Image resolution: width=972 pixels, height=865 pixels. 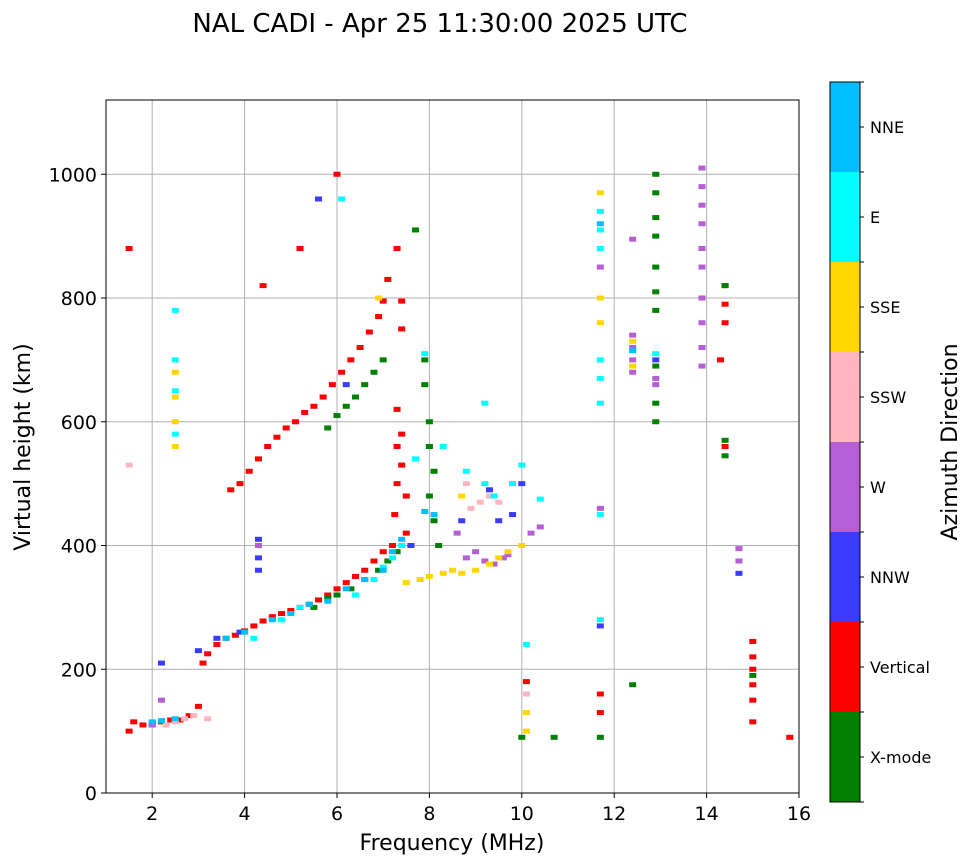 What do you see at coordinates (337, 814) in the screenshot?
I see `x-tick-label: 6` at bounding box center [337, 814].